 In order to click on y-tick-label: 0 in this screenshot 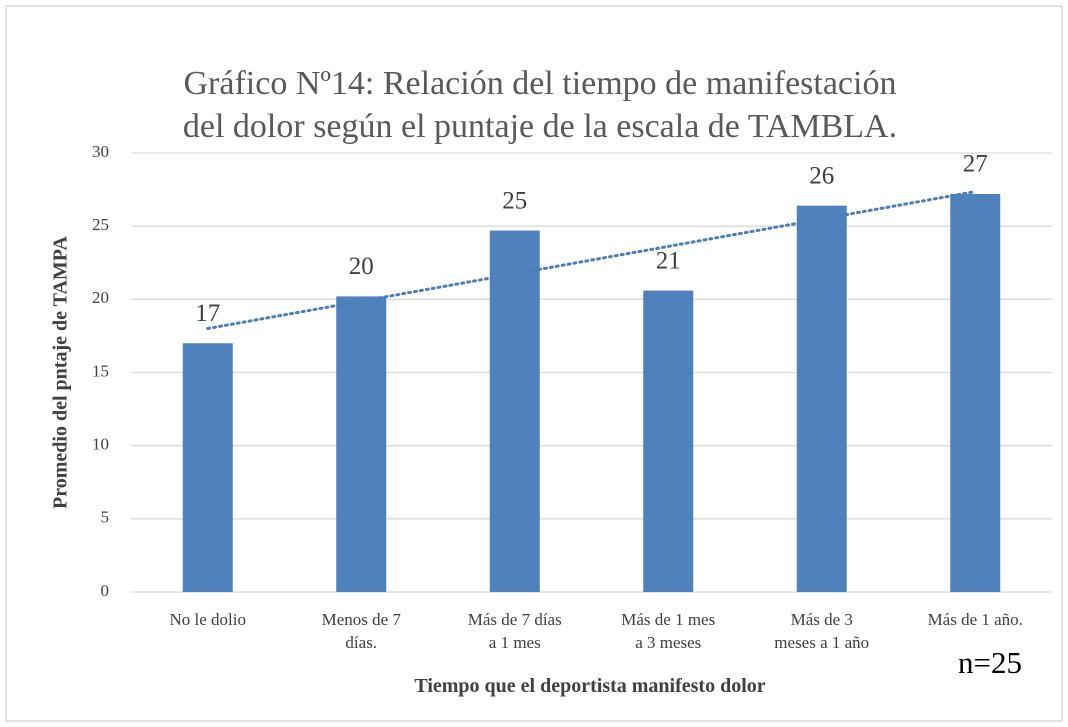, I will do `click(105, 590)`.